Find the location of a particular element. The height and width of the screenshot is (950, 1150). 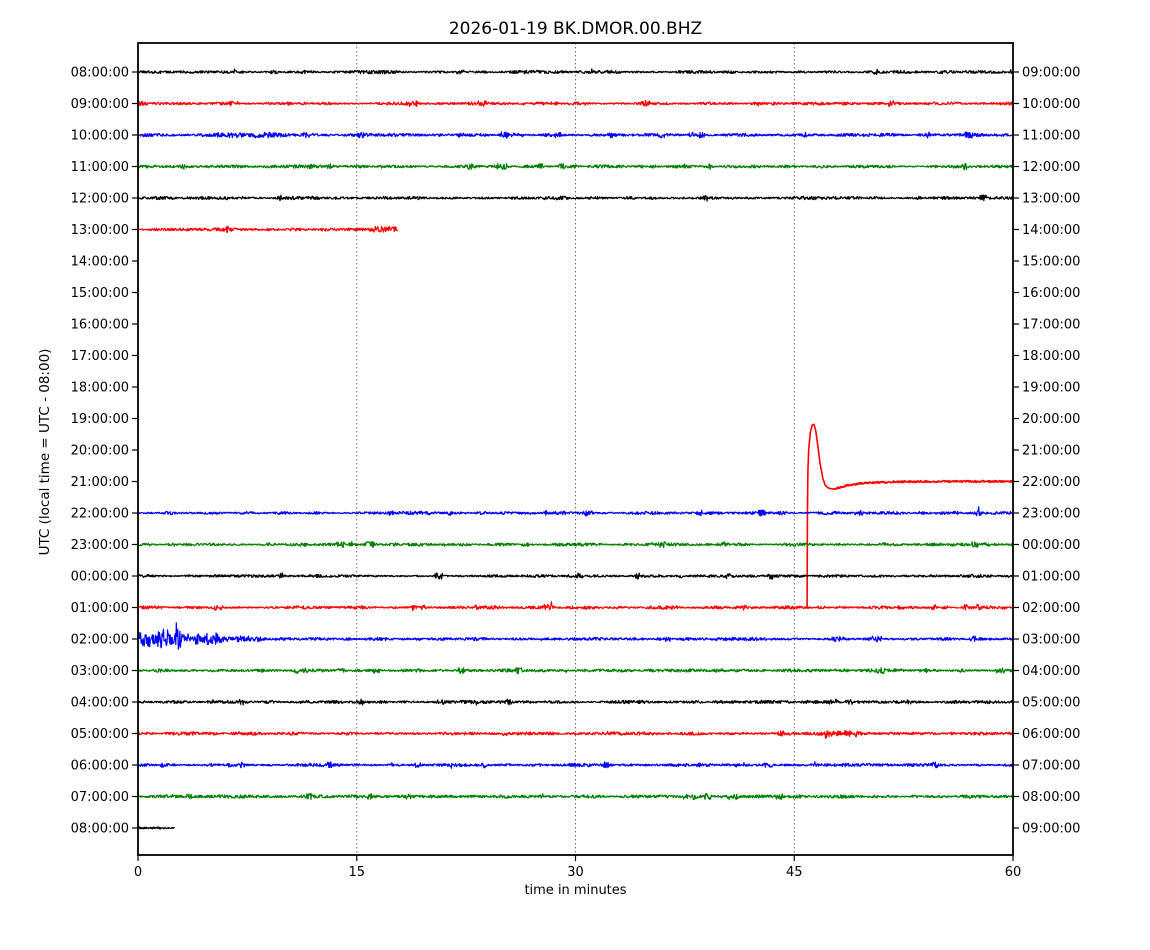

trace-row-18-02:00:00 is located at coordinates (575, 636).